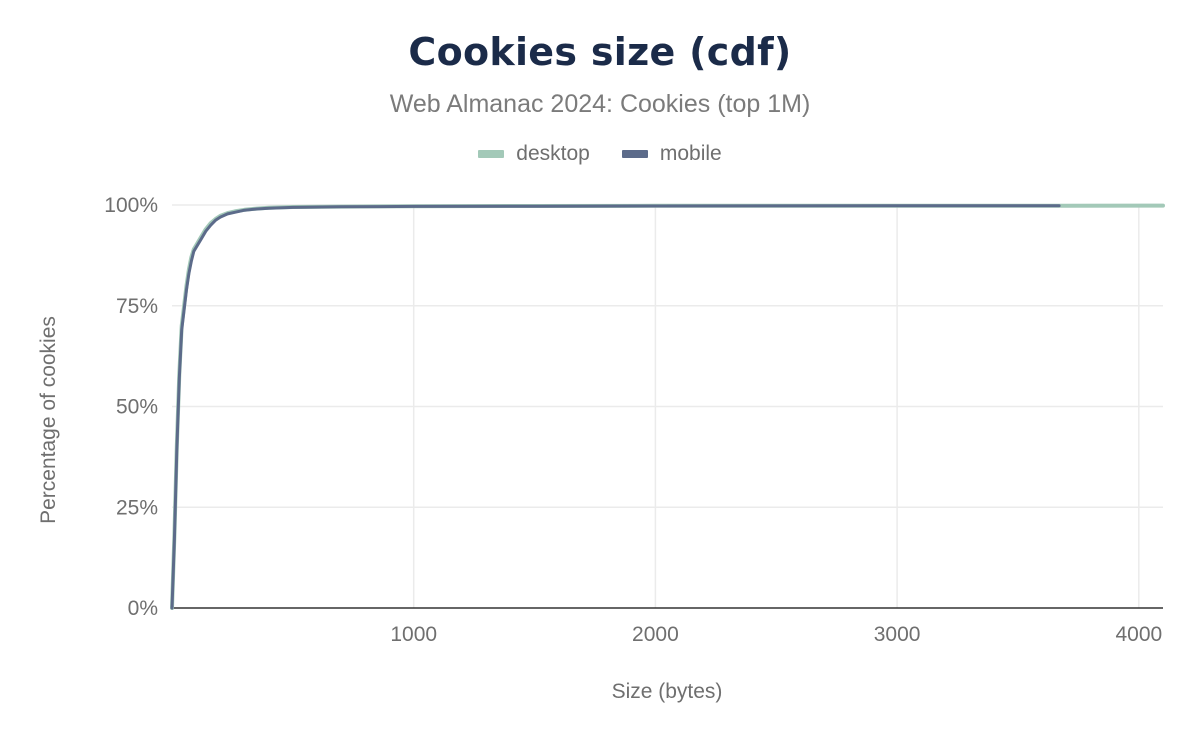  I want to click on legend: desktop mobile, so click(600, 154).